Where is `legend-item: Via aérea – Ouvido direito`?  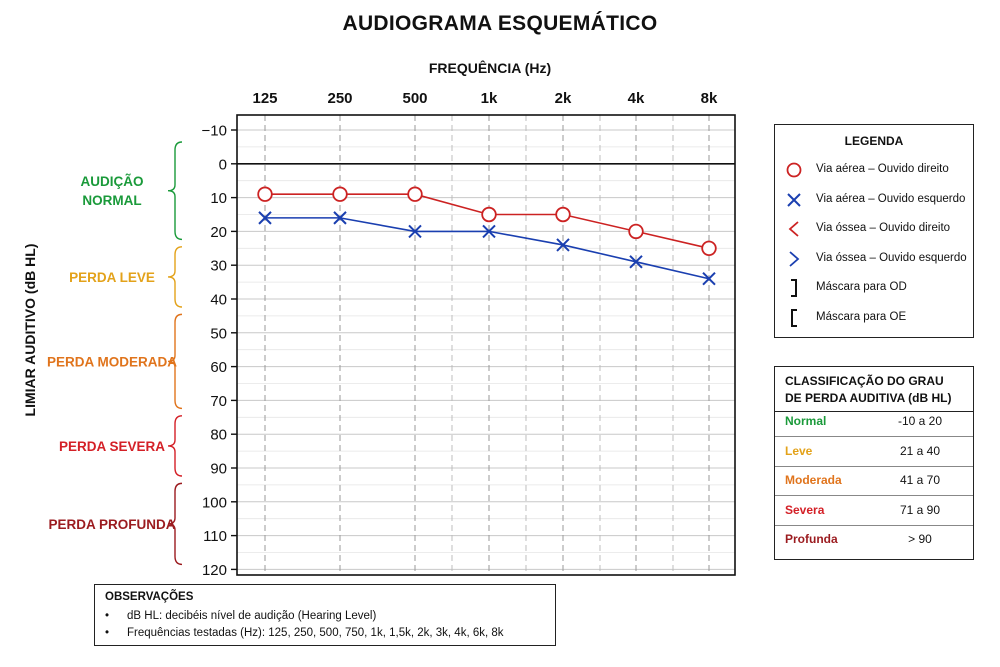
legend-item: Via aérea – Ouvido direito is located at coordinates (874, 170).